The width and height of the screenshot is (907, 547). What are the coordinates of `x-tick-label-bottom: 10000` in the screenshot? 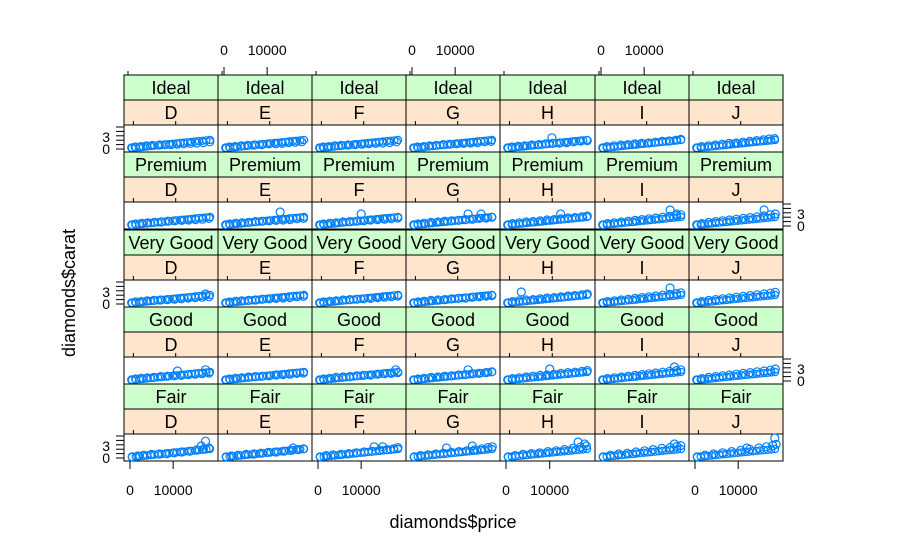 It's located at (173, 490).